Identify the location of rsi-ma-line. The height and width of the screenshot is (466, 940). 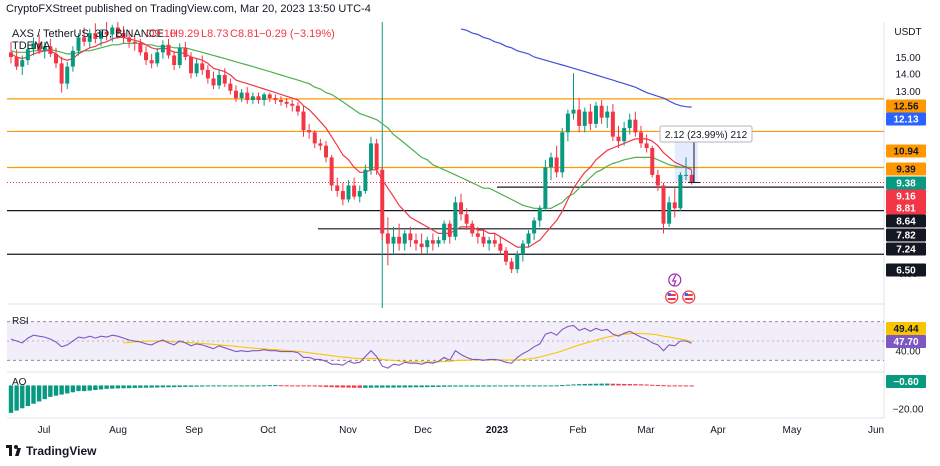
(407, 347).